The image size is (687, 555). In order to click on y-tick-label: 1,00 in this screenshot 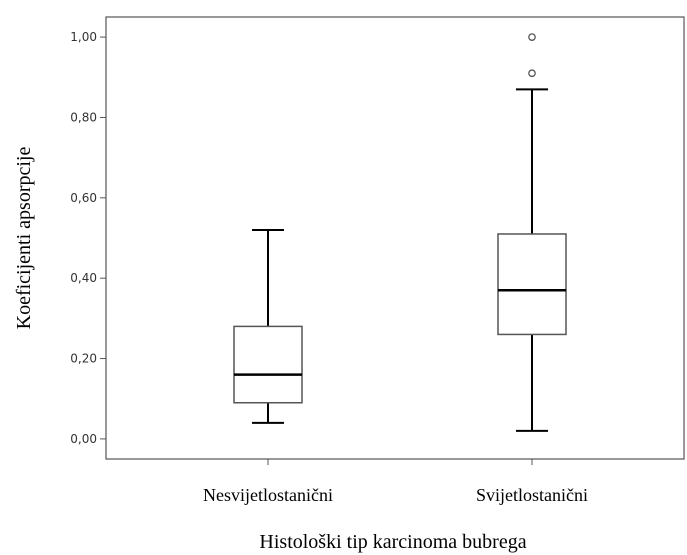, I will do `click(83, 37)`.